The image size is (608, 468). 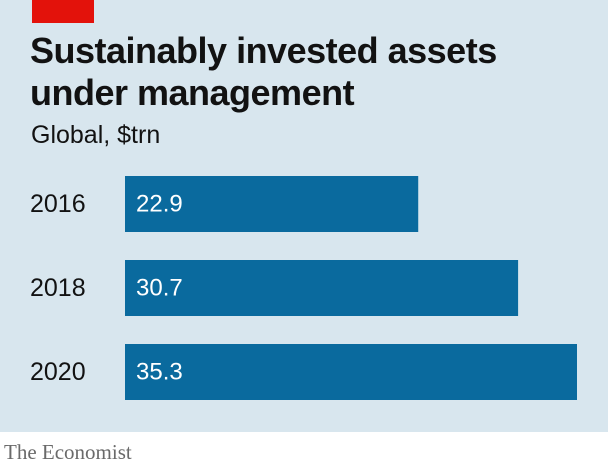 I want to click on chart-subtitle: Global, $trn, so click(x=96, y=135).